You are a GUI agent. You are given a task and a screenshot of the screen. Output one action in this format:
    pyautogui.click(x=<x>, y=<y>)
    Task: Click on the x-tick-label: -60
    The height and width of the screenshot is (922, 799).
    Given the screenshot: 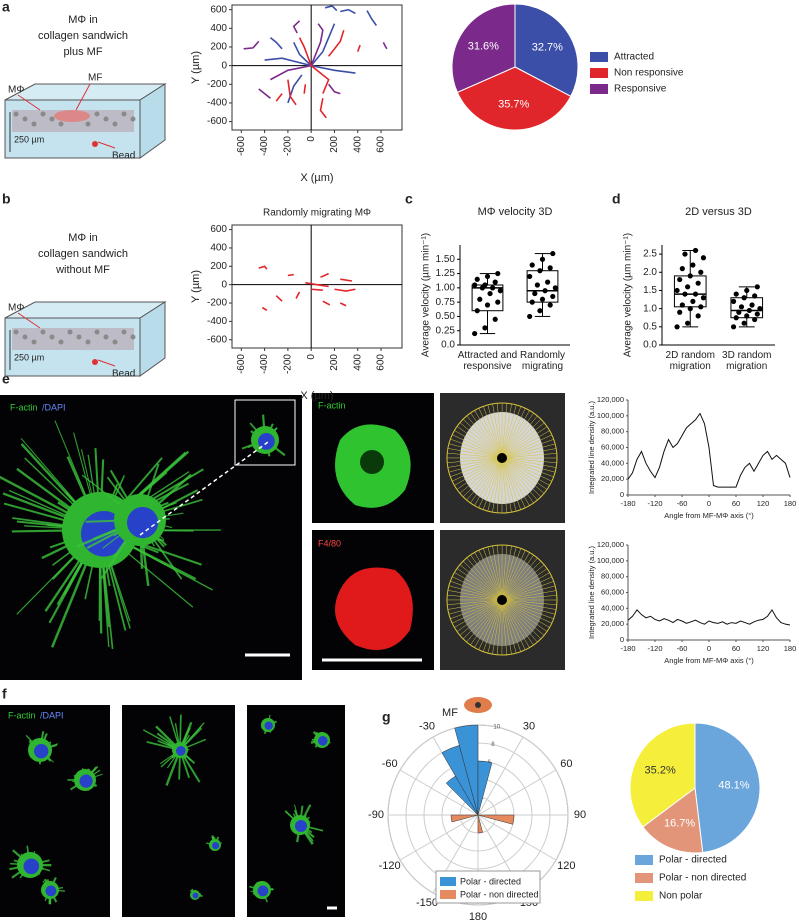 What is the action you would take?
    pyautogui.click(x=682, y=648)
    